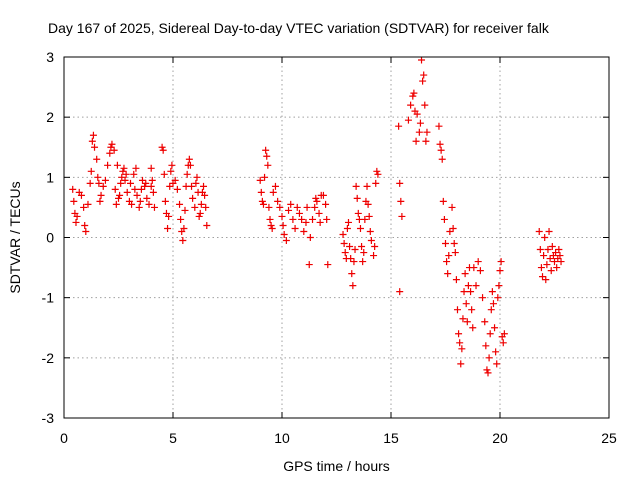  What do you see at coordinates (391, 438) in the screenshot?
I see `x-tick-label: 15` at bounding box center [391, 438].